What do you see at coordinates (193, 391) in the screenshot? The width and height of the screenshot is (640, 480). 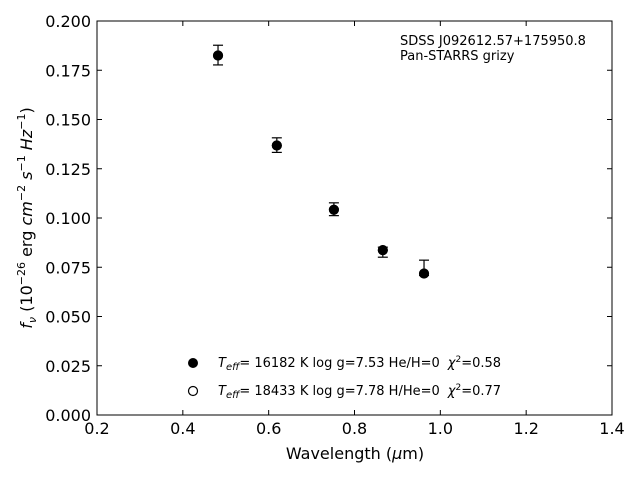 I see `legend-marker-open` at bounding box center [193, 391].